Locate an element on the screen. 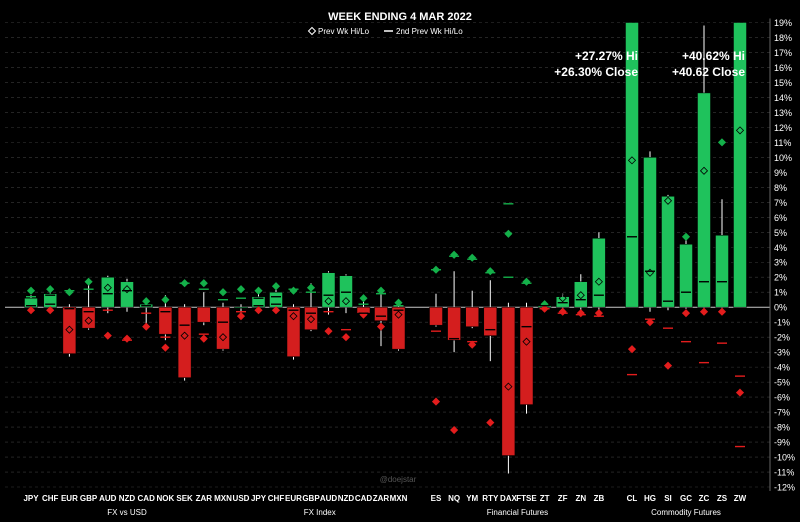  bar-hg is located at coordinates (650, 232).